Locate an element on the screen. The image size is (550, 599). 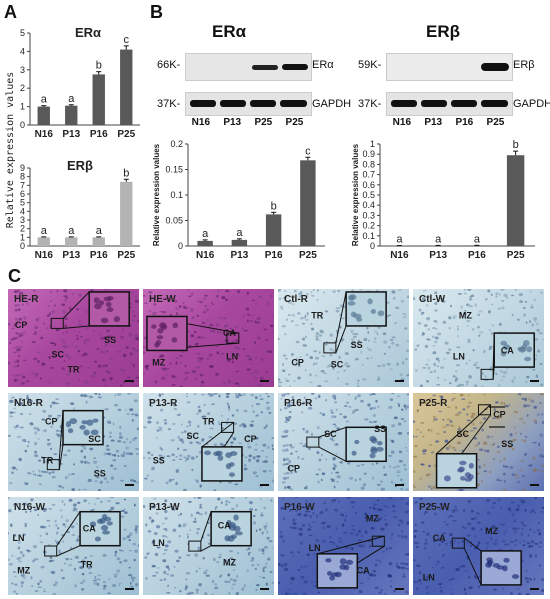
region-label: SC is located at coordinates (330, 434).